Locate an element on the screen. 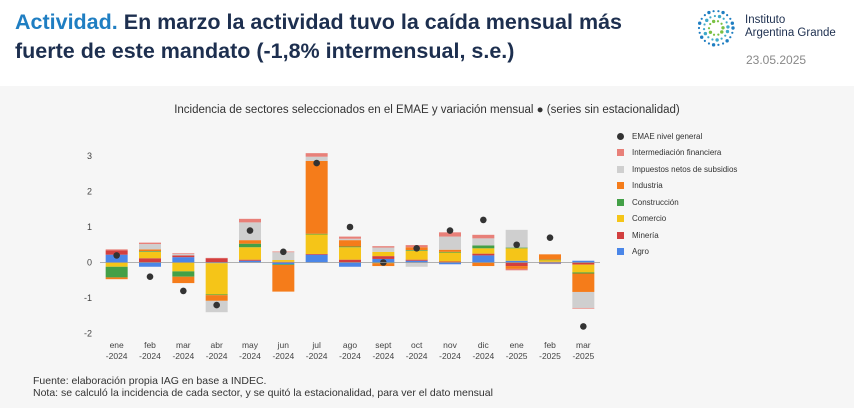  legend-label: Comercio is located at coordinates (649, 219).